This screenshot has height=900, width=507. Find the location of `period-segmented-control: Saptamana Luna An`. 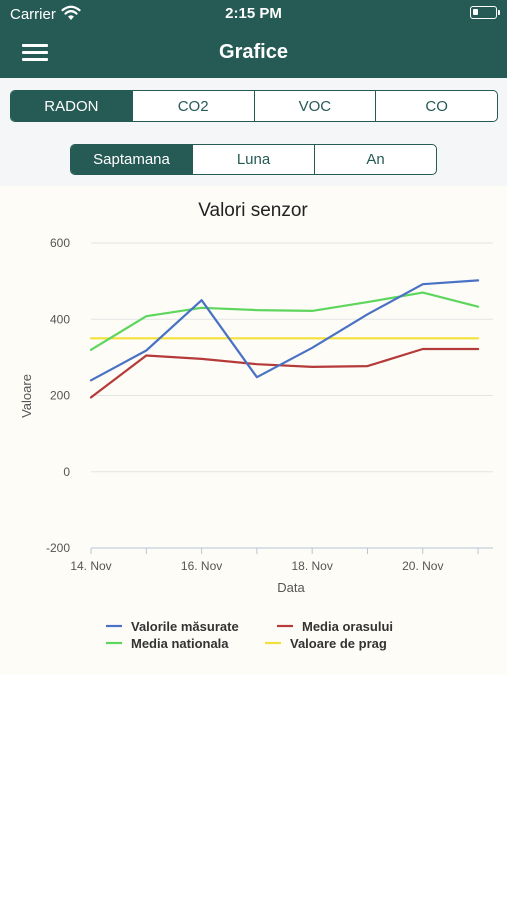

period-segmented-control: Saptamana Luna An is located at coordinates (253, 159).